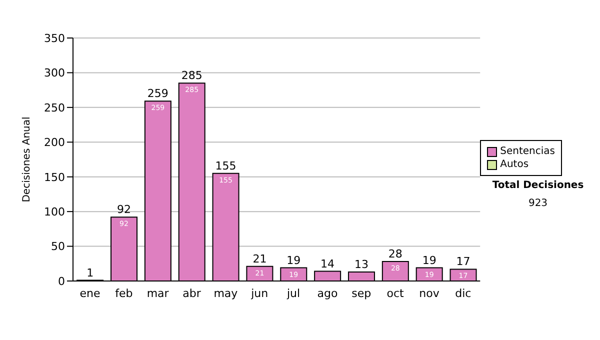 The height and width of the screenshot is (340, 600). I want to click on y-tick-label: 100, so click(54, 211).